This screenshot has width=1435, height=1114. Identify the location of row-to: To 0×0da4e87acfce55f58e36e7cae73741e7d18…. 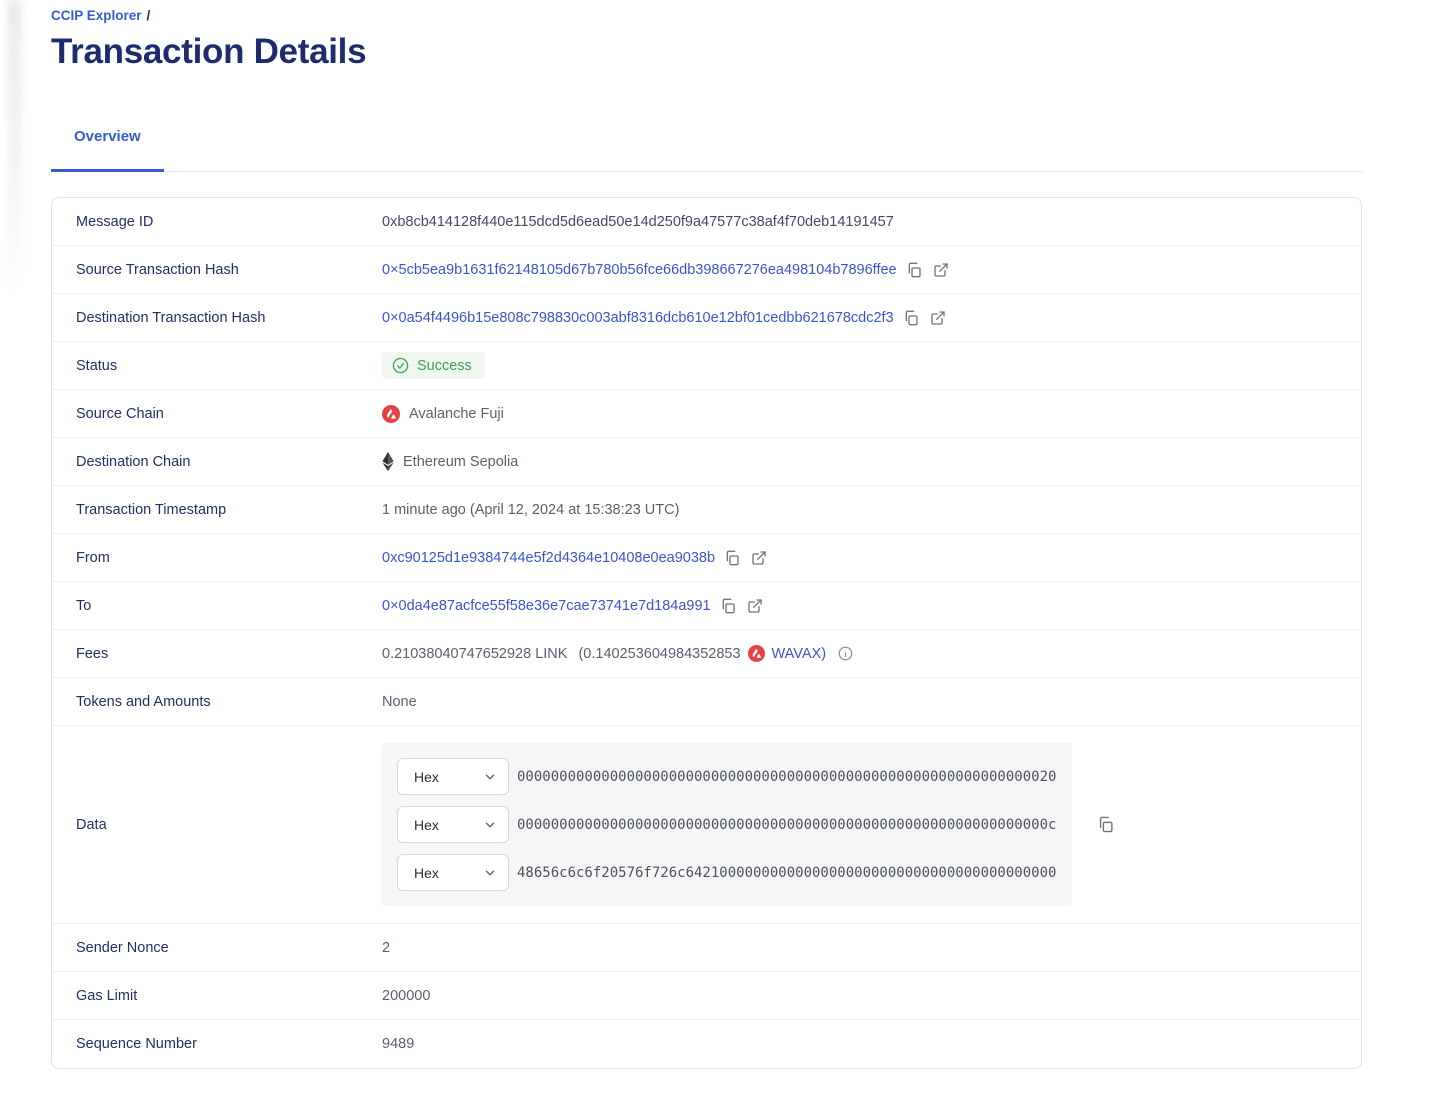
(706, 606).